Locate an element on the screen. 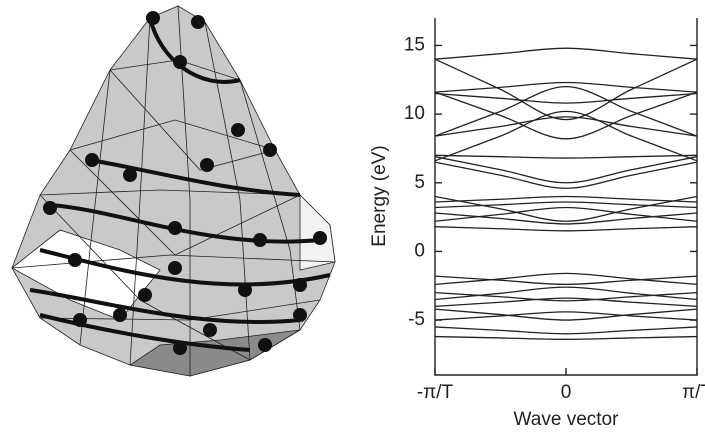  y-tick-label: 15 is located at coordinates (414, 44).